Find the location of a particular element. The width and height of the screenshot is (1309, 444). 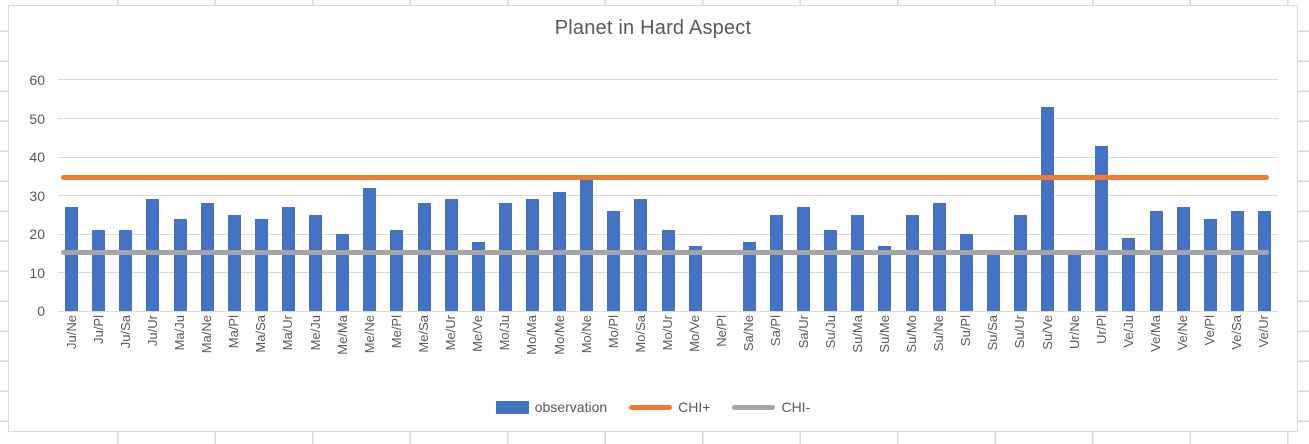

x-axis-label: Su/Pl is located at coordinates (966, 331).